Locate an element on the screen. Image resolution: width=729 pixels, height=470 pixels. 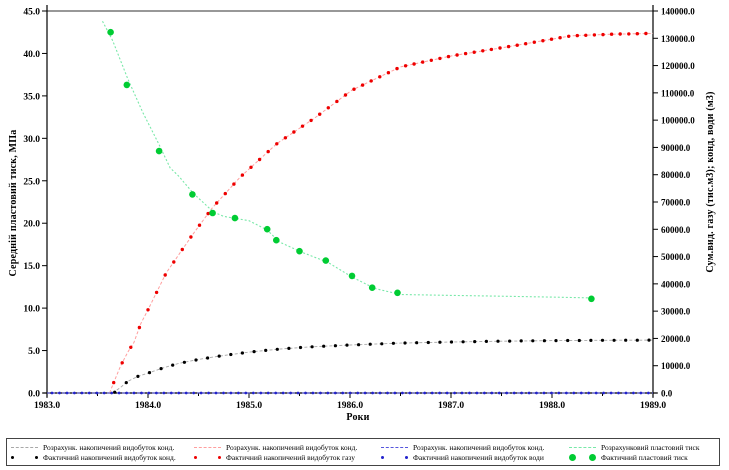
legend-item-fact-gas: Фактичний накопичений видобуток газу is located at coordinates (283, 457).